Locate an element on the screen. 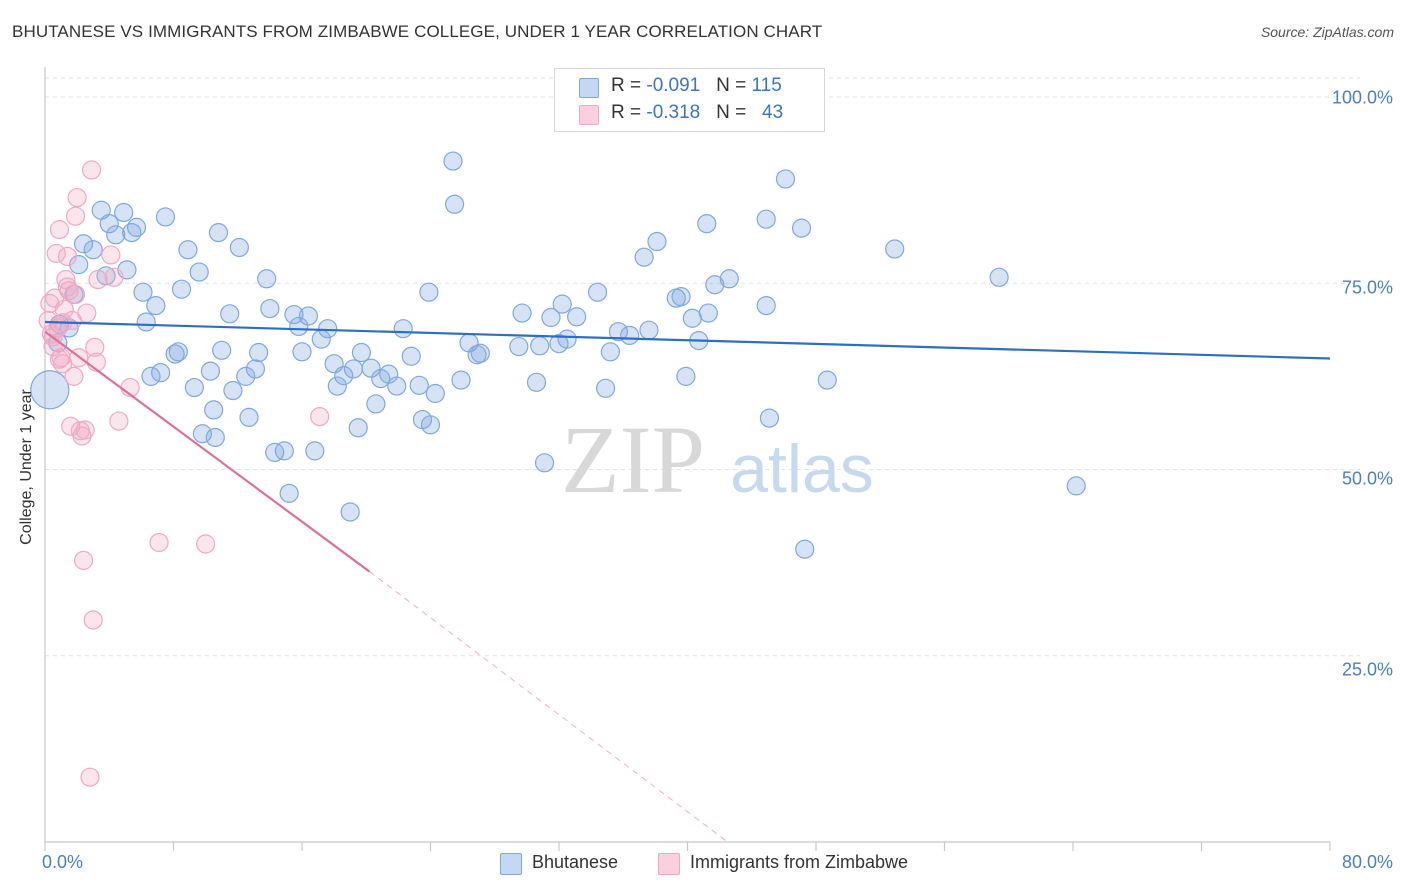 This screenshot has width=1406, height=892. y-tick-label-25: 25.0% is located at coordinates (1367, 669).